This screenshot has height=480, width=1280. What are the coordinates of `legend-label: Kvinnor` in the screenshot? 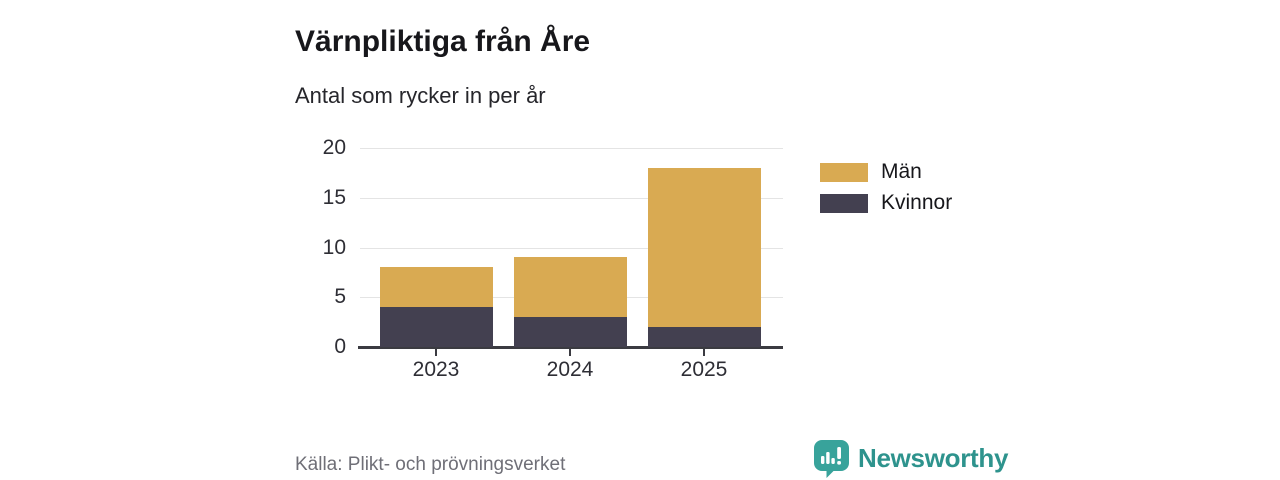 It's located at (917, 202).